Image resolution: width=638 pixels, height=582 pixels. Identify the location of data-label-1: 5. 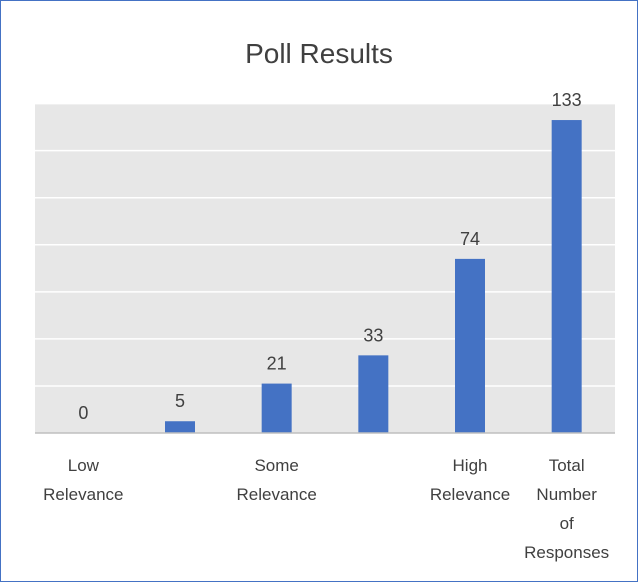
(180, 401).